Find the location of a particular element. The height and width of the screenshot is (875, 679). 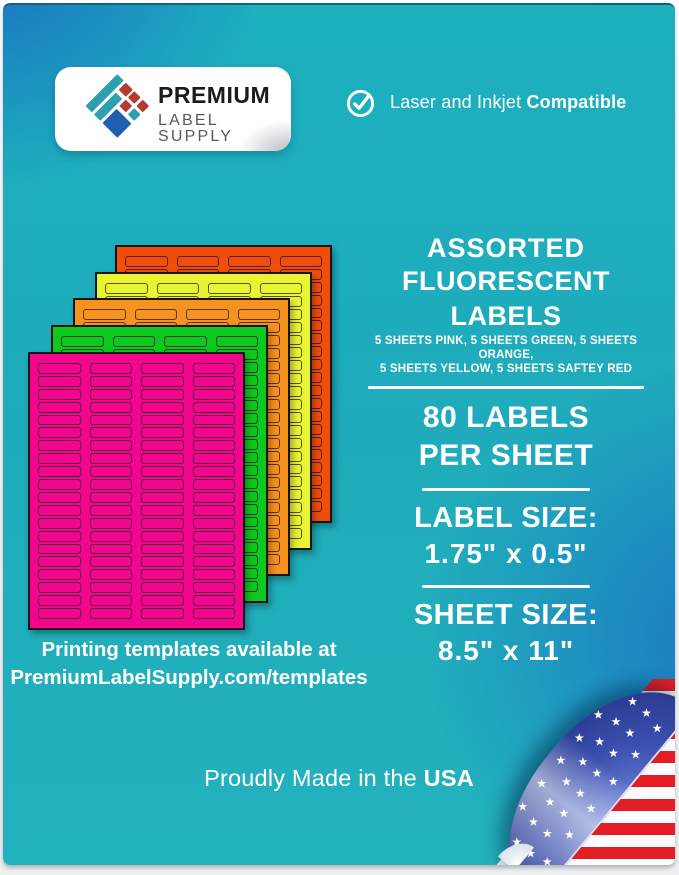

compatibility-text: Laser and Inkjet Compatible is located at coordinates (508, 102).